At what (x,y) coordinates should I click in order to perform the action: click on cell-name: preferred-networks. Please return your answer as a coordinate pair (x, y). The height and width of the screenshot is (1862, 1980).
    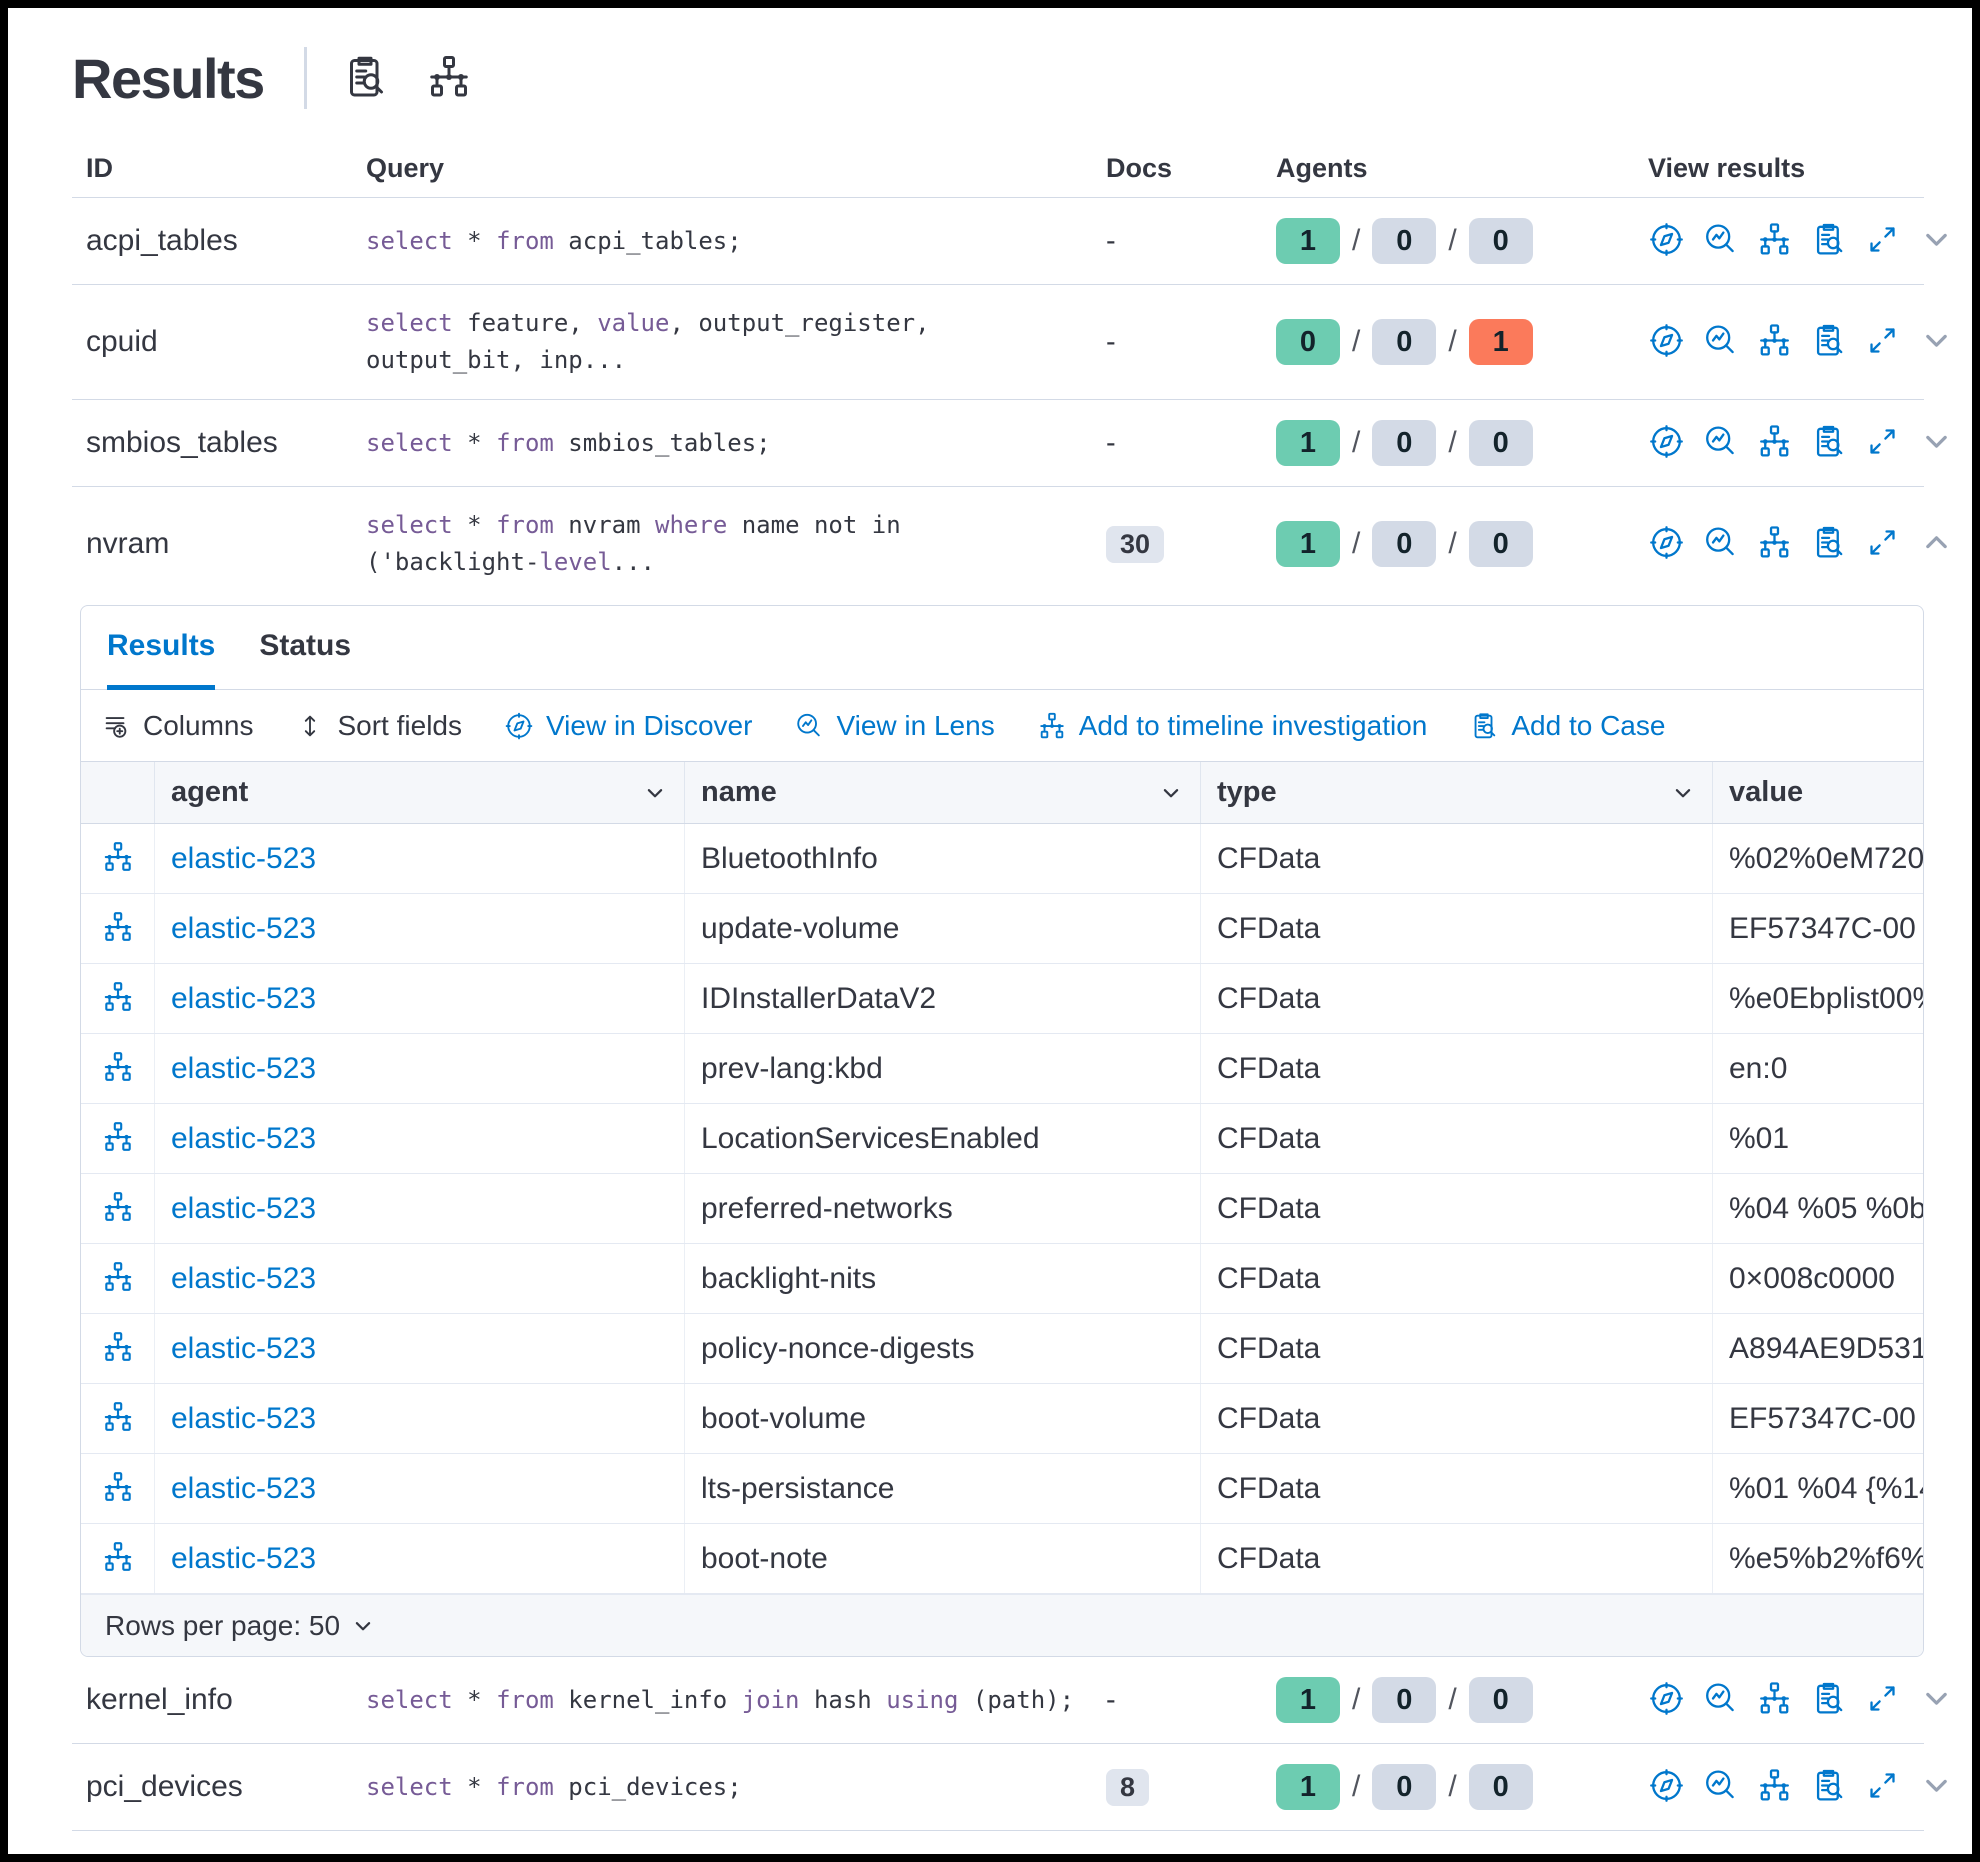
    Looking at the image, I should click on (943, 1208).